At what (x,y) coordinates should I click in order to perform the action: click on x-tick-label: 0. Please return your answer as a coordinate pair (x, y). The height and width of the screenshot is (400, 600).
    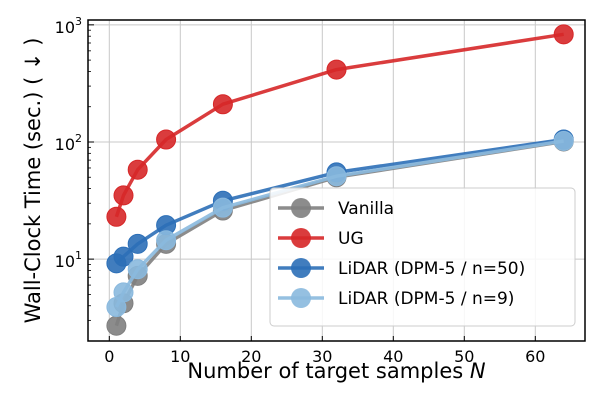
    Looking at the image, I should click on (109, 356).